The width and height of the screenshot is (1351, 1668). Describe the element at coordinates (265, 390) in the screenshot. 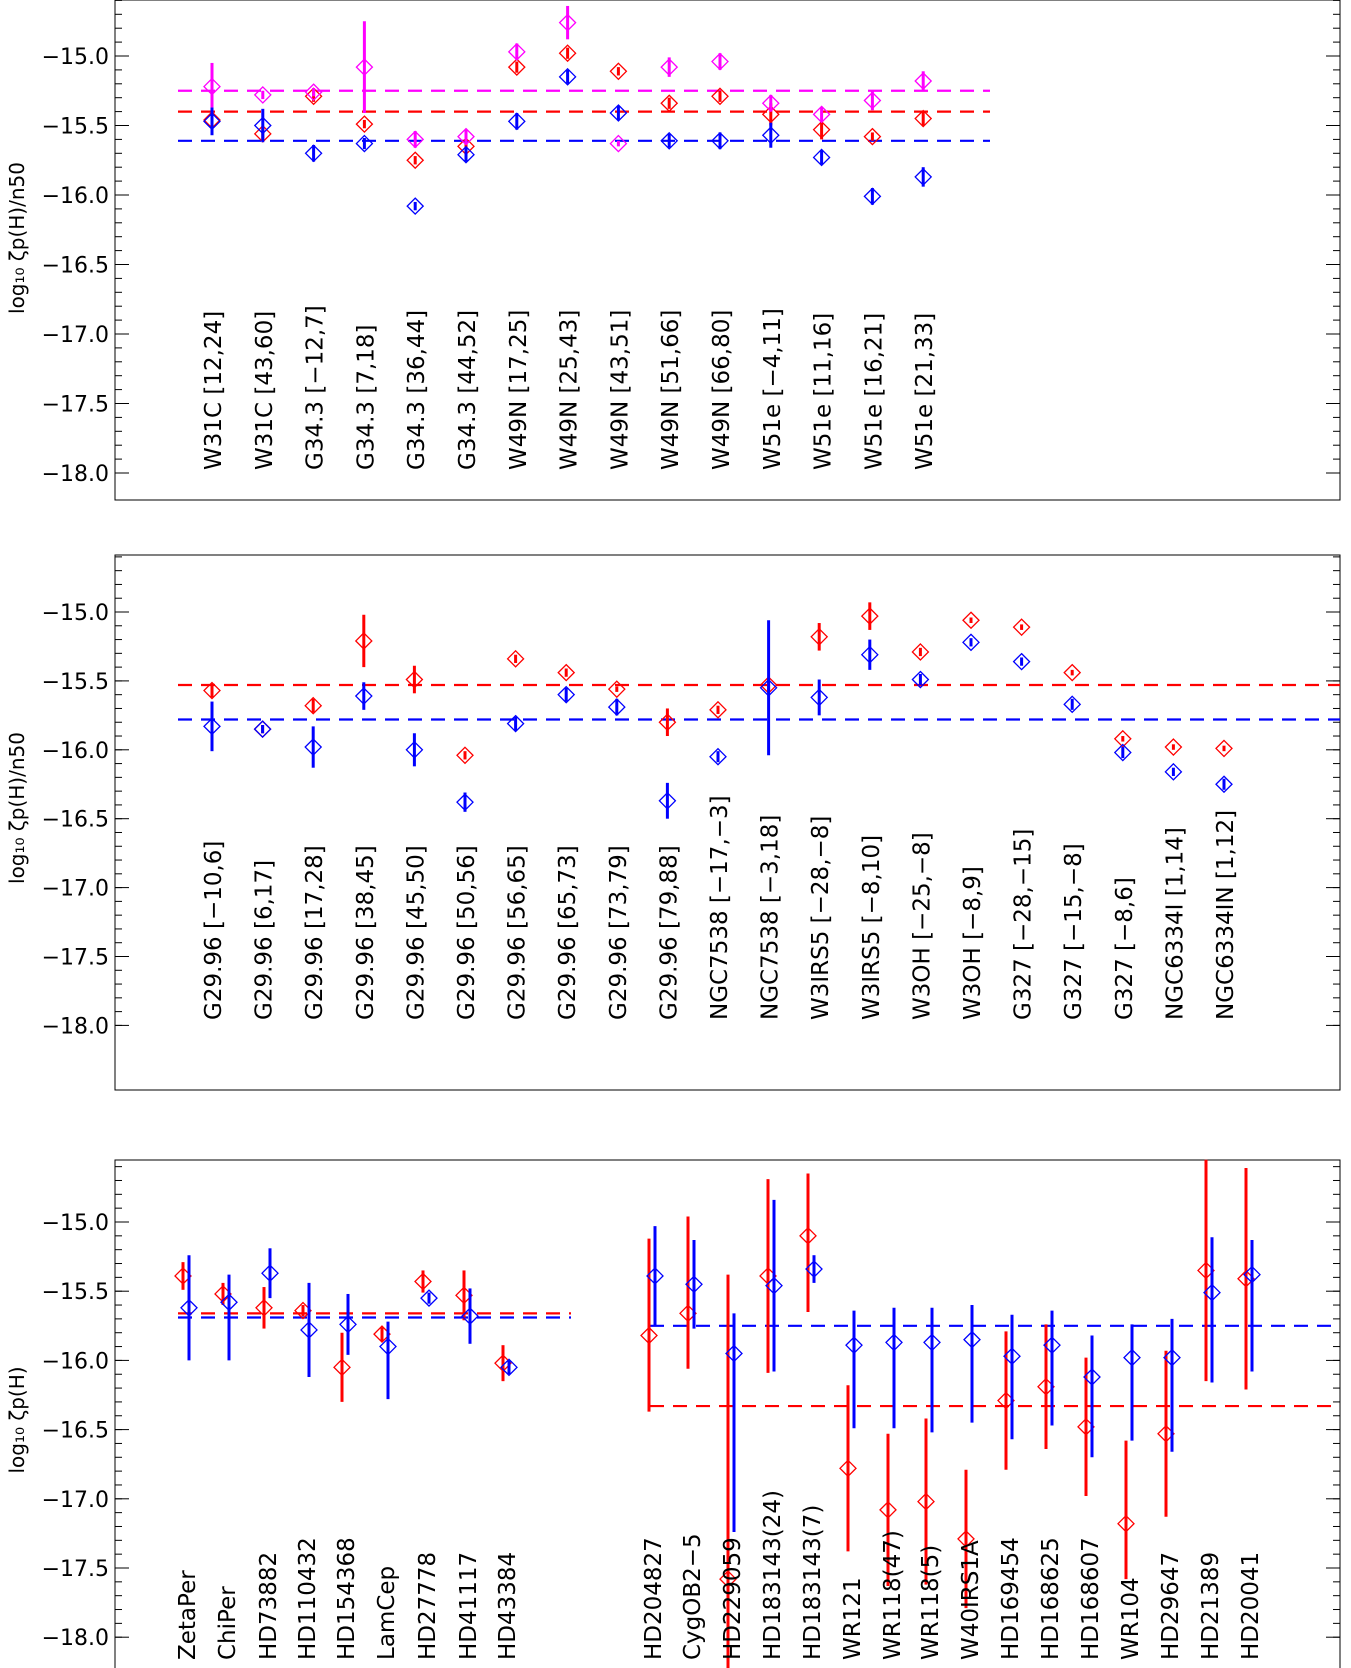

I see `category-label: W31C [43,60]` at that location.